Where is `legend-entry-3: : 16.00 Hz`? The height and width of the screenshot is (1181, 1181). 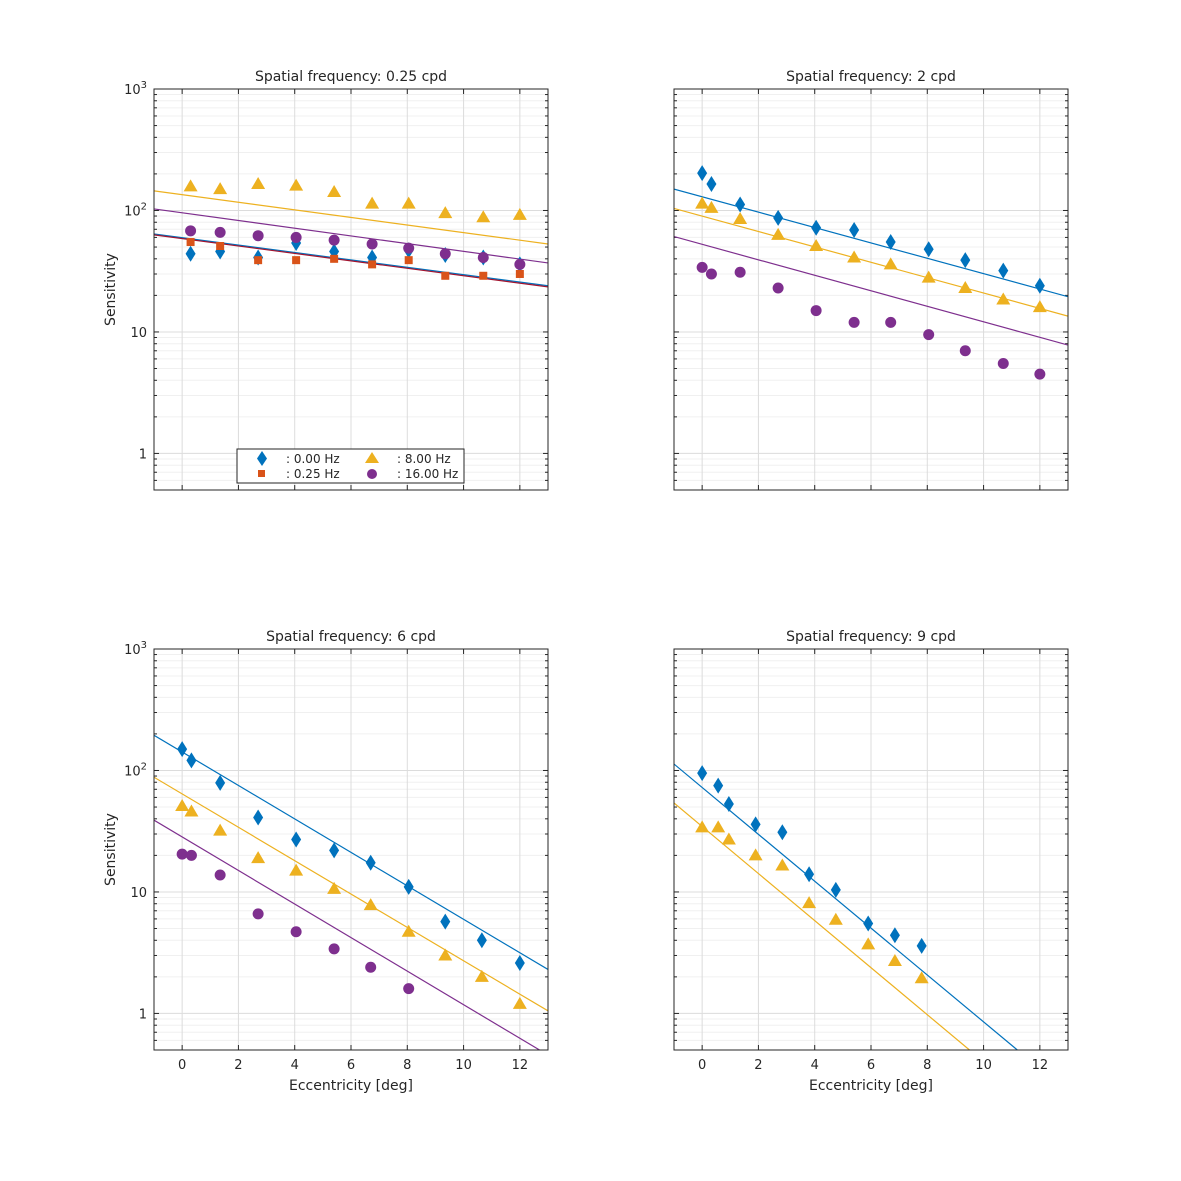
legend-entry-3: : 16.00 Hz is located at coordinates (412, 474).